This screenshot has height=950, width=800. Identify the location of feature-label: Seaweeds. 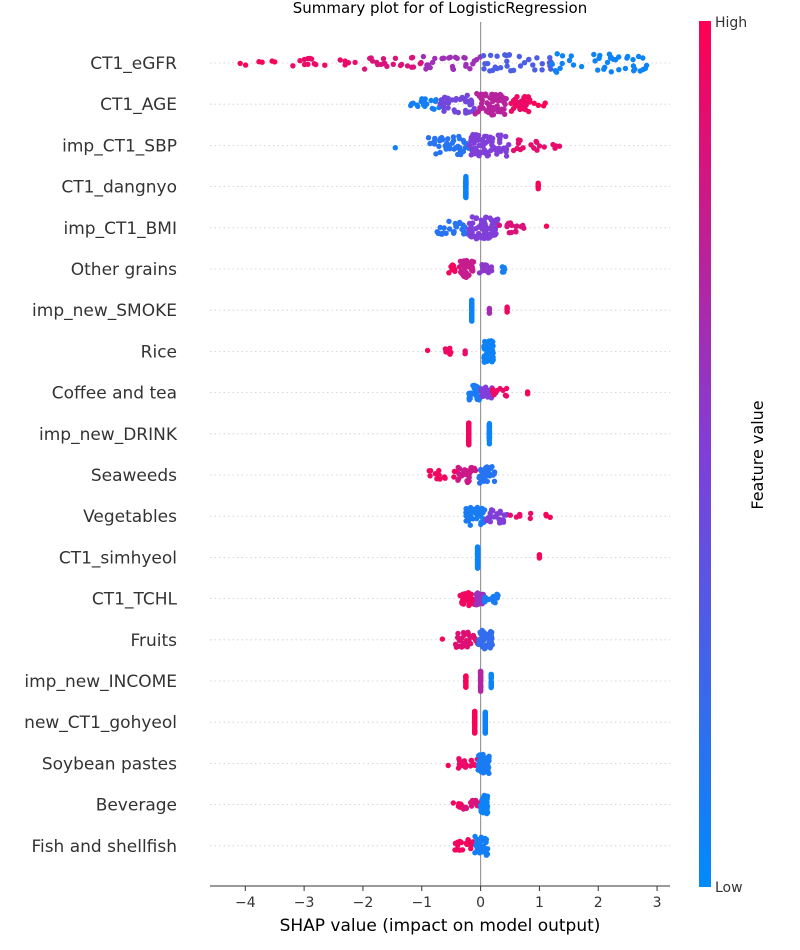
(134, 476).